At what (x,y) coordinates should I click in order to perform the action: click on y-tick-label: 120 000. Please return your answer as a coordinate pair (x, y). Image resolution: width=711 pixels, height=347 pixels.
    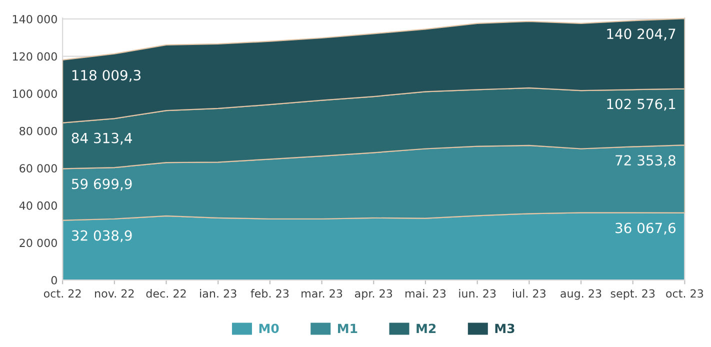
    Looking at the image, I should click on (34, 56).